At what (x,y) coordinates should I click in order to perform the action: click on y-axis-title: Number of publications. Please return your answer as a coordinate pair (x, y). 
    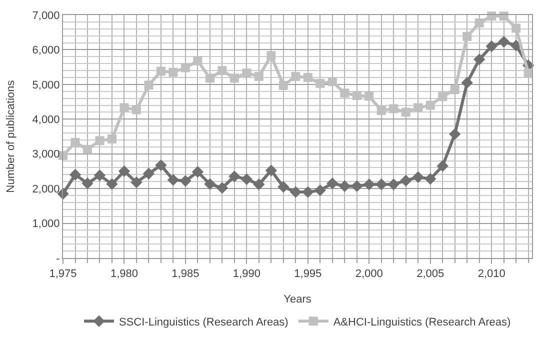
    Looking at the image, I should click on (10, 136).